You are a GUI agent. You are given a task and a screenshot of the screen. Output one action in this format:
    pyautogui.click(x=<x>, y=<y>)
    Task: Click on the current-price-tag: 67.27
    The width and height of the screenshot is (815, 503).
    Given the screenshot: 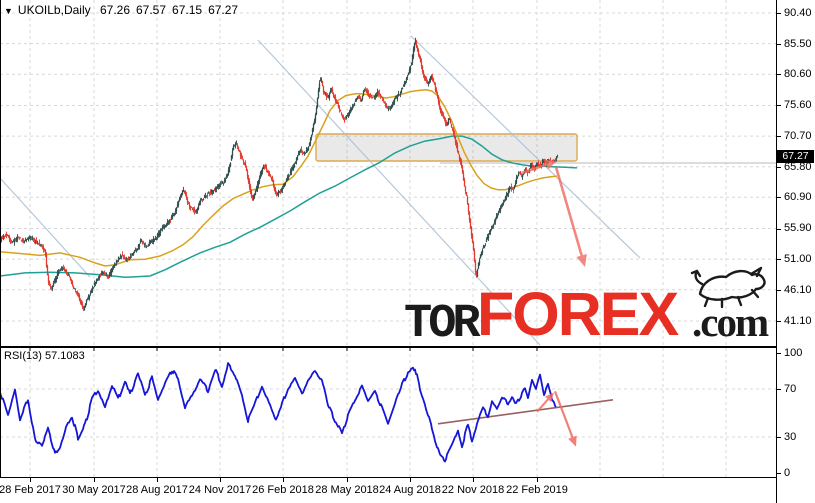 What is the action you would take?
    pyautogui.click(x=795, y=156)
    